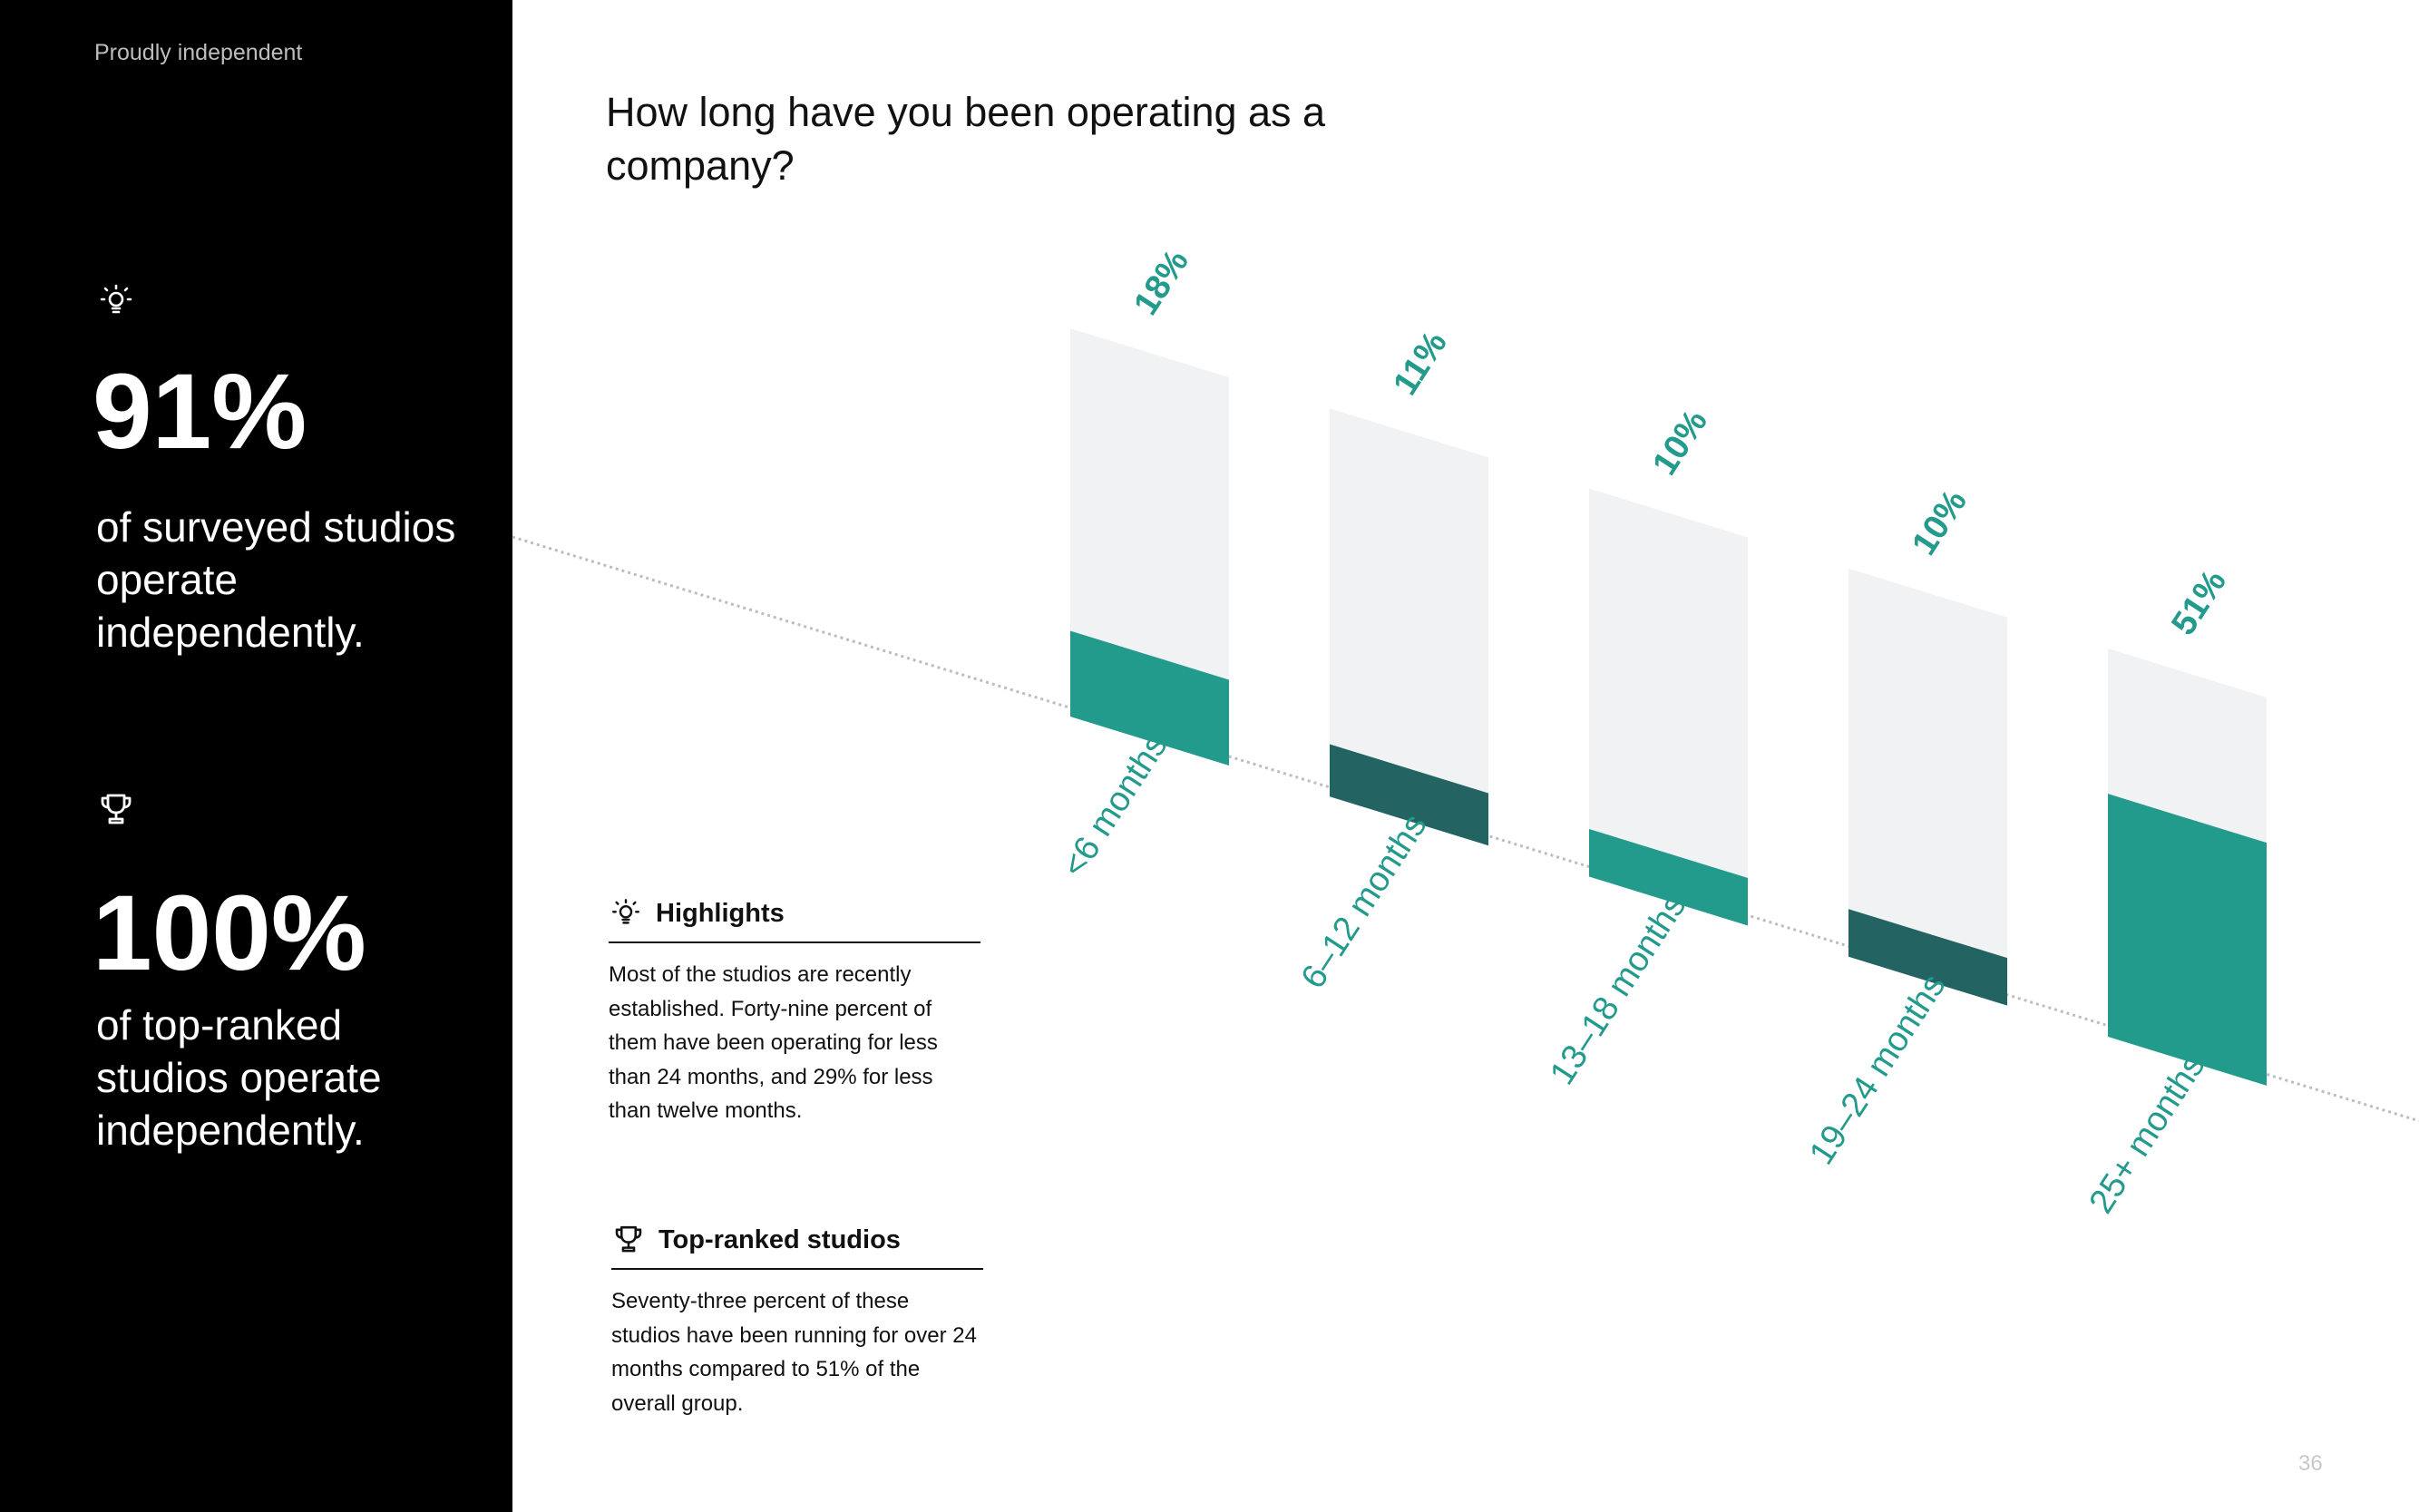 Image resolution: width=2419 pixels, height=1512 pixels. I want to click on category-label: 25+ months, so click(2148, 1134).